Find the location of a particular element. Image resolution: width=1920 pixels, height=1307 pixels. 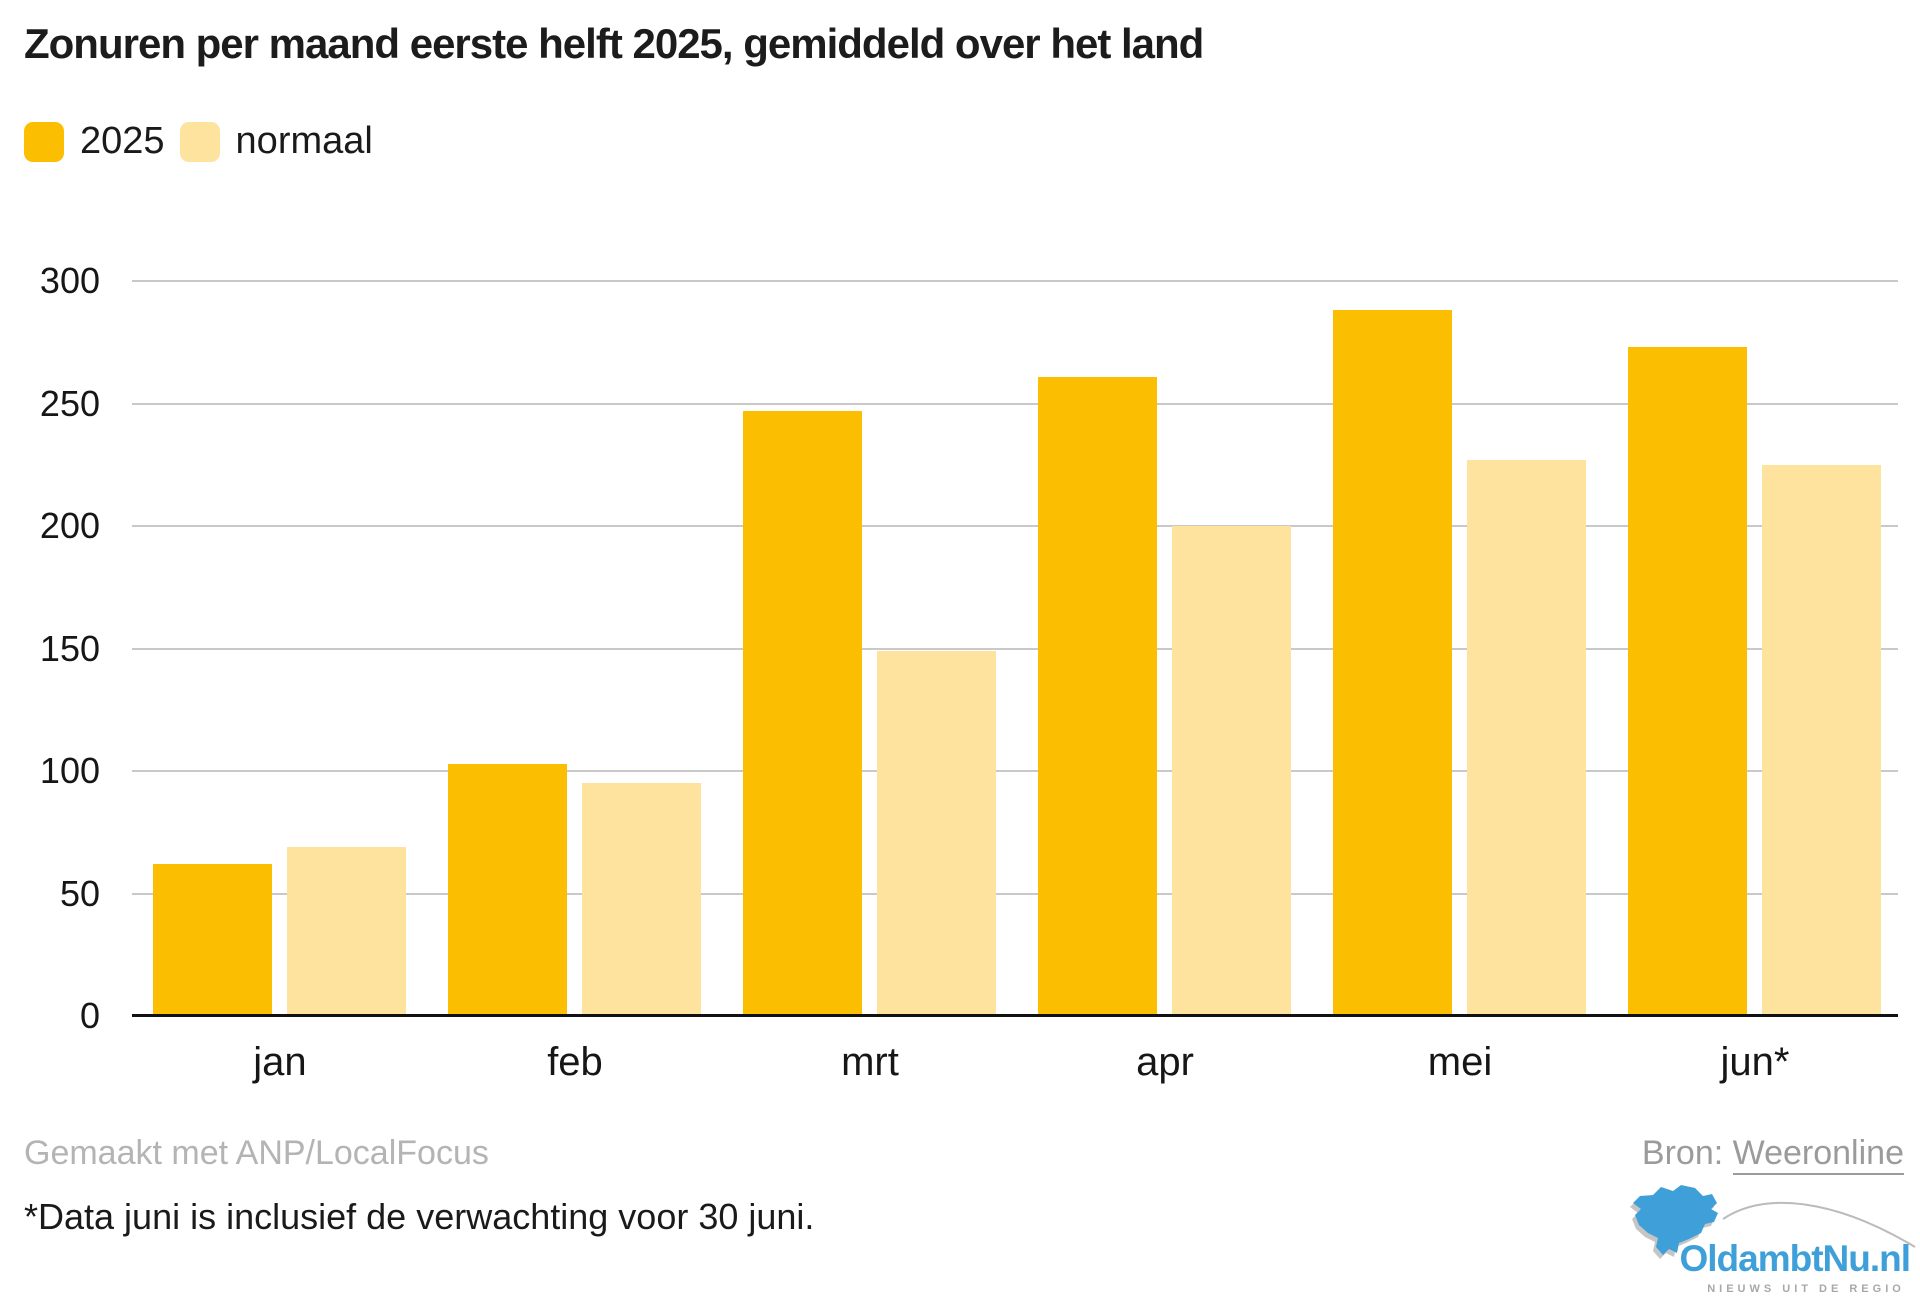

bar-normaal-apr is located at coordinates (1231, 771).